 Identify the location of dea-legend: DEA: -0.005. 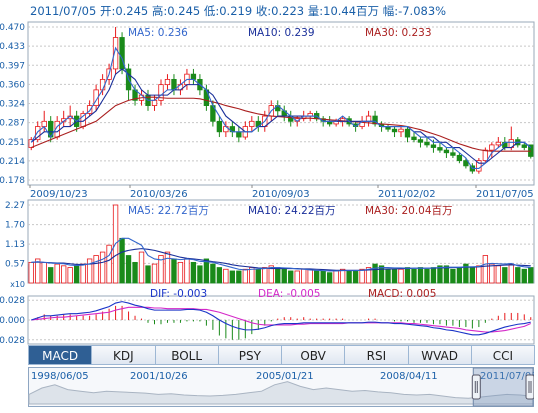
(289, 294).